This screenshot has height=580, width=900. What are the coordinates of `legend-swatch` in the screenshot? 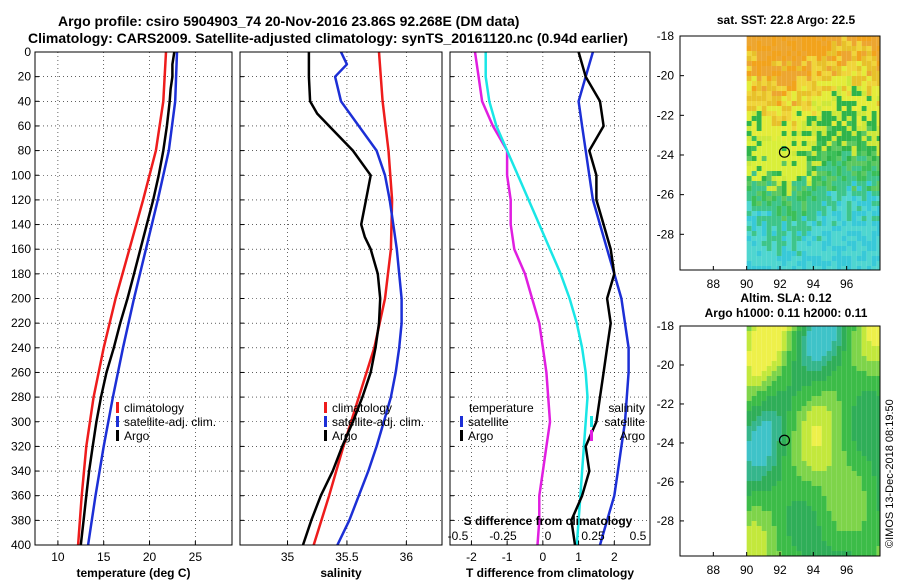 It's located at (461, 421).